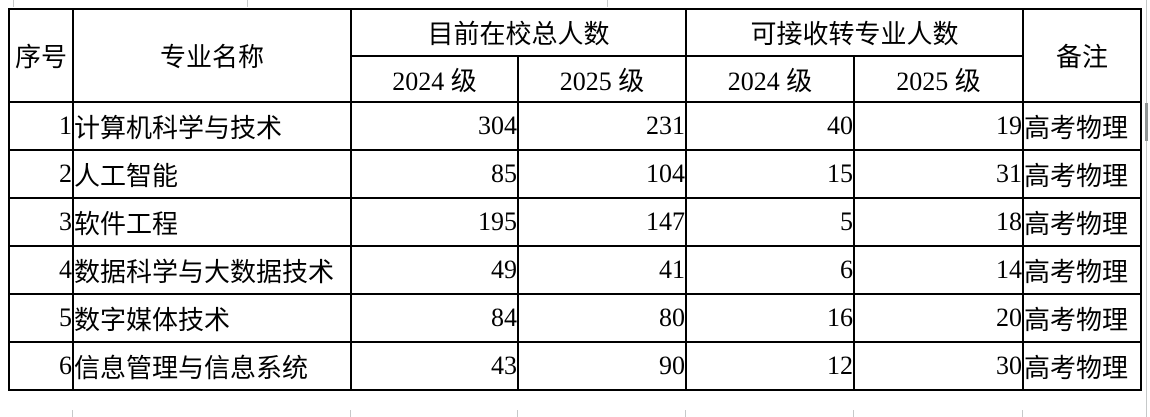  Describe the element at coordinates (434, 366) in the screenshot. I see `cell-current-2024: 43` at that location.